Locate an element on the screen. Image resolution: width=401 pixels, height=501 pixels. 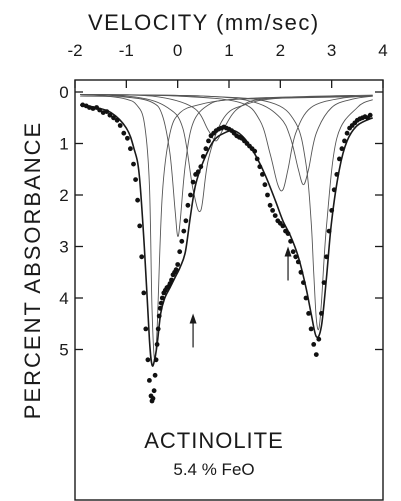
y-tick-labels: 0 1 2 3 4 5 is located at coordinates (63, 221).